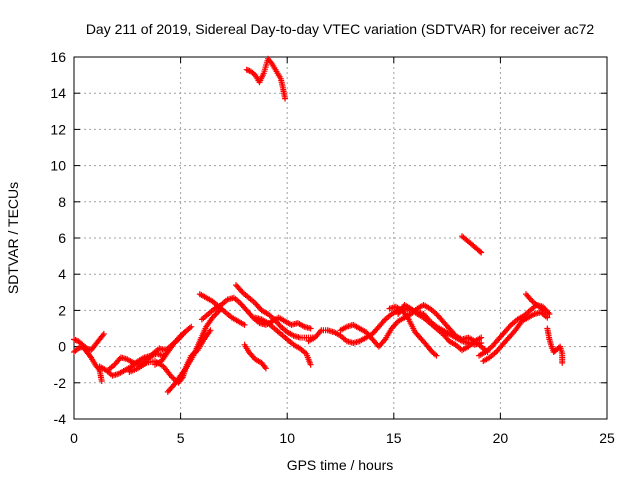 The height and width of the screenshot is (480, 640). I want to click on x-tick-label: 15, so click(394, 438).